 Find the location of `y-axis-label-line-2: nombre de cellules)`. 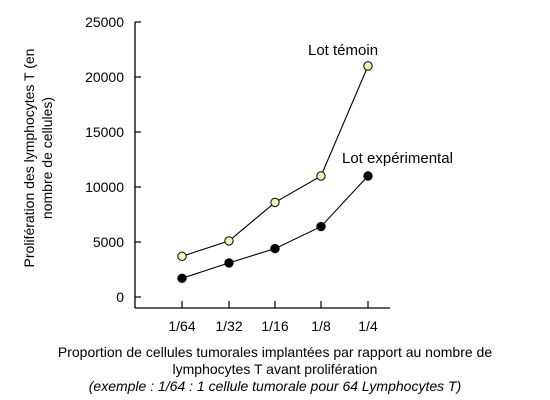

y-axis-label-line-2: nombre de cellules) is located at coordinates (47, 158).